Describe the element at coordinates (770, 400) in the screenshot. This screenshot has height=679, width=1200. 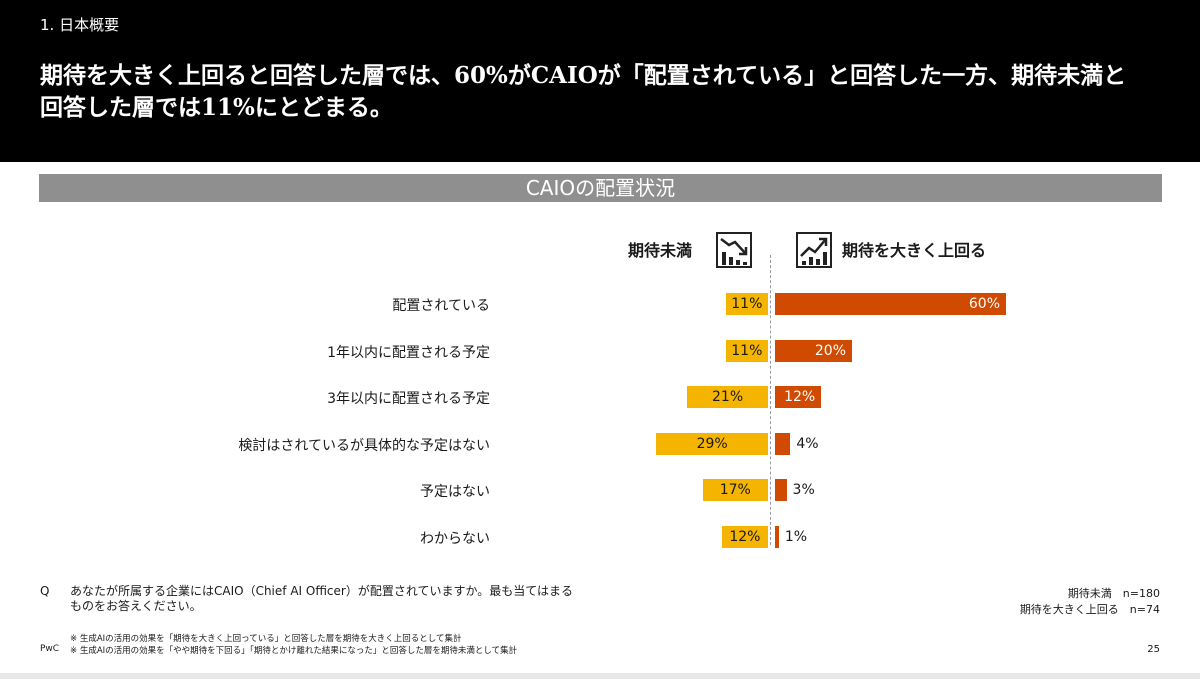
I see `center-axis-line` at that location.